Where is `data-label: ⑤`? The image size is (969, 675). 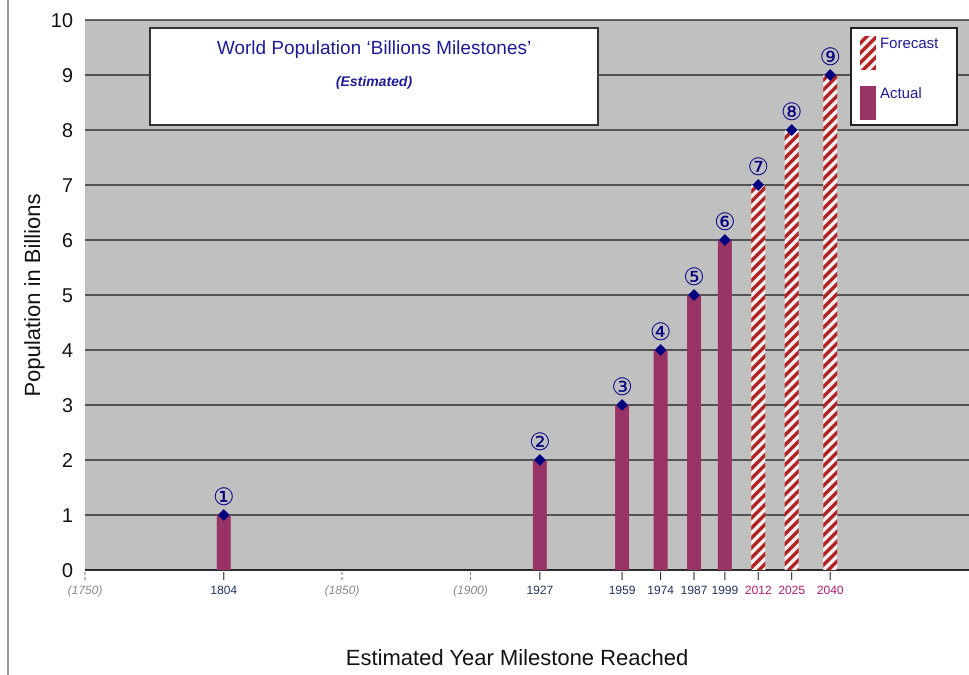
data-label: ⑤ is located at coordinates (694, 277).